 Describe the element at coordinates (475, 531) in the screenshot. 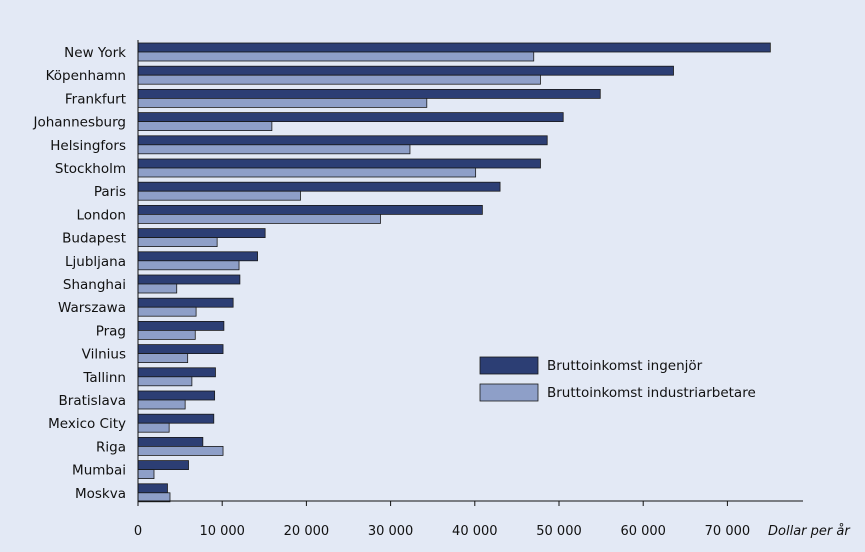

I see `x-tick-label: 40 000` at that location.